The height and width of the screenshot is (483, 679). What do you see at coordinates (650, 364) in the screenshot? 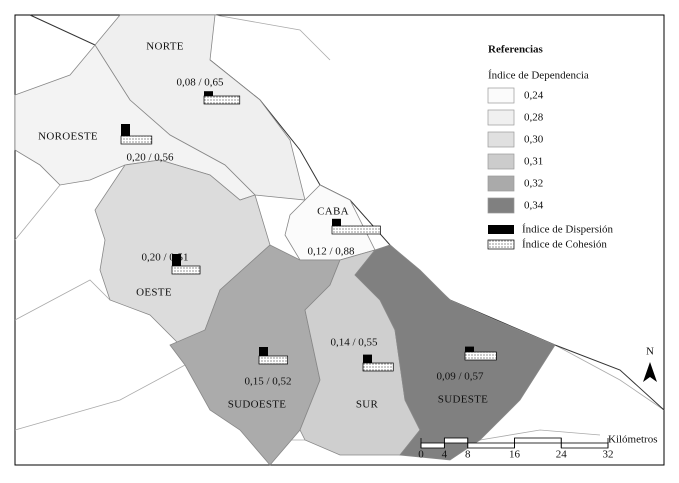
I see `north-arrow: N` at bounding box center [650, 364].